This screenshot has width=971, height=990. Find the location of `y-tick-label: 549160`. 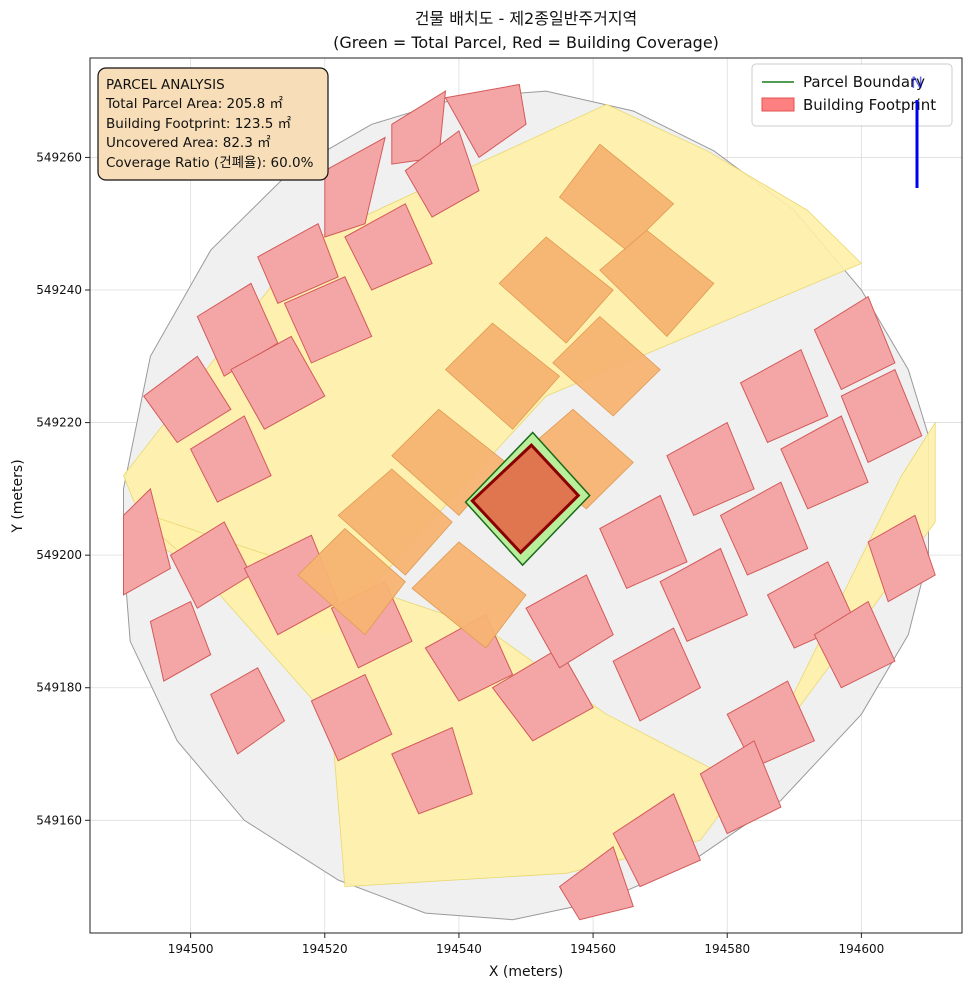

y-tick-label: 549160 is located at coordinates (59, 820).